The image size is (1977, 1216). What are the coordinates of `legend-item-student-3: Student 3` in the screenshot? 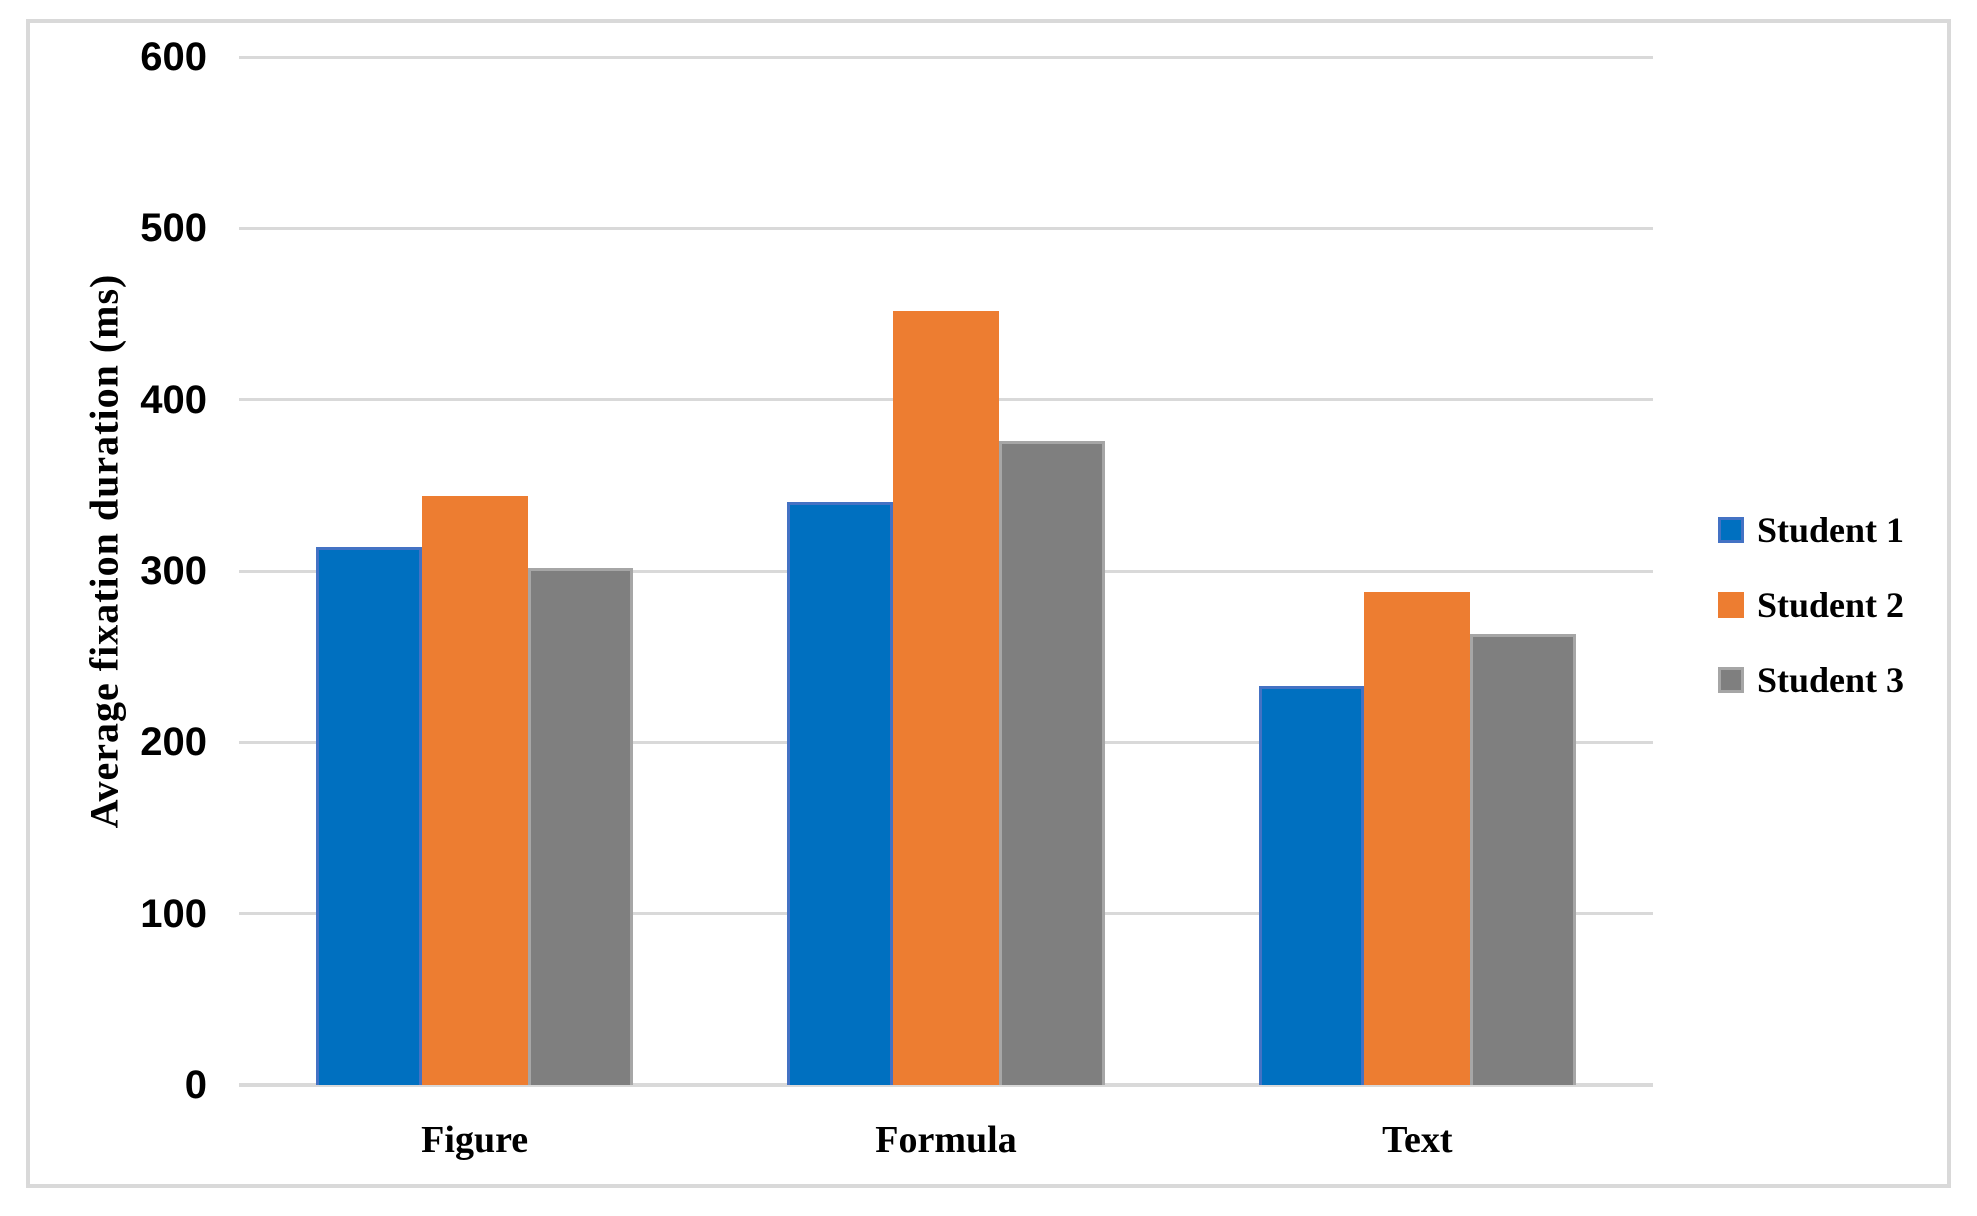 It's located at (1811, 680).